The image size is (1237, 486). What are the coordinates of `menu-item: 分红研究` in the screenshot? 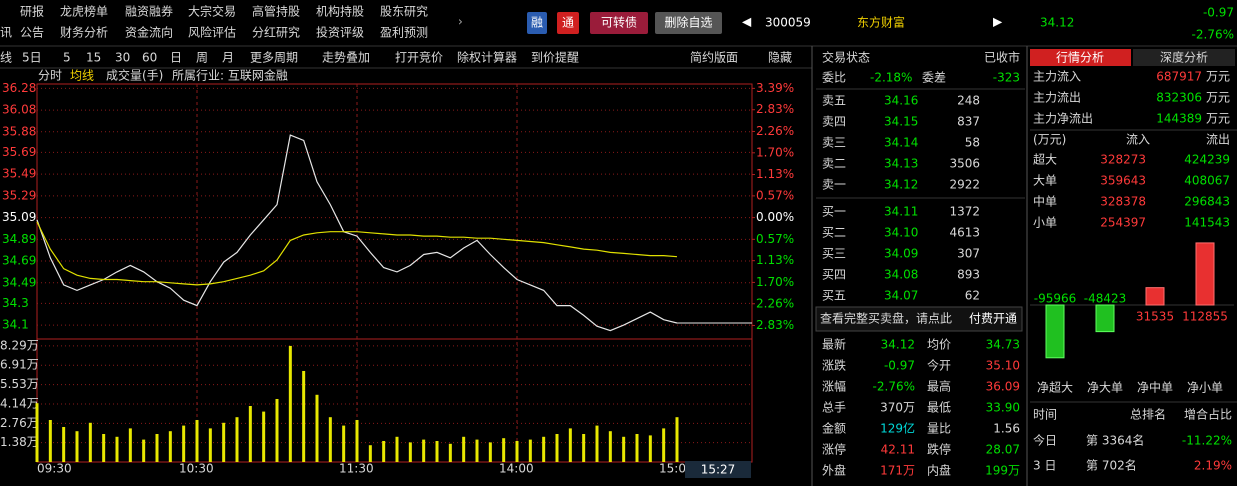 It's located at (276, 32).